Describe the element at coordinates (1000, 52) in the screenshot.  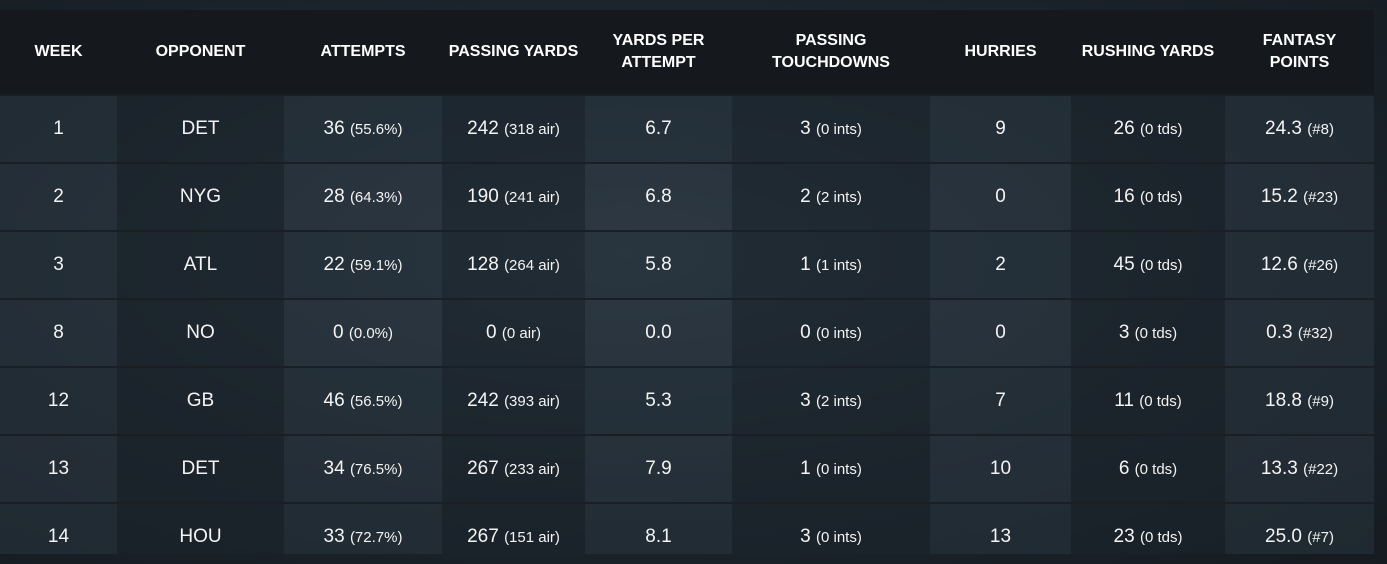
I see `header-hurries: HURRIES` at that location.